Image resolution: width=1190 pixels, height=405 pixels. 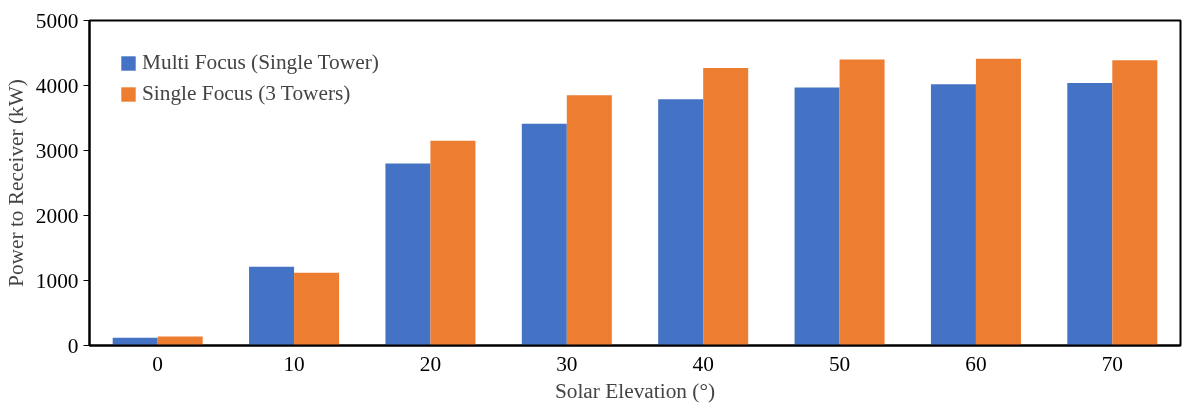 What do you see at coordinates (260, 62) in the screenshot?
I see `legend-label: Multi Focus (Single Tower)` at bounding box center [260, 62].